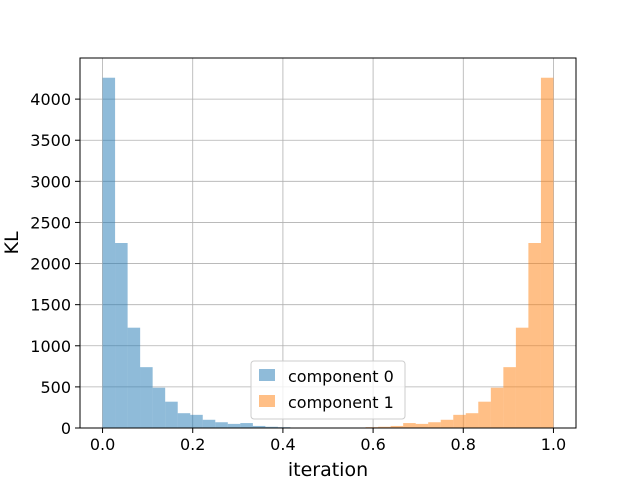 Image resolution: width=640 pixels, height=480 pixels. What do you see at coordinates (50, 305) in the screenshot?
I see `y-tick-label: 1500` at bounding box center [50, 305].